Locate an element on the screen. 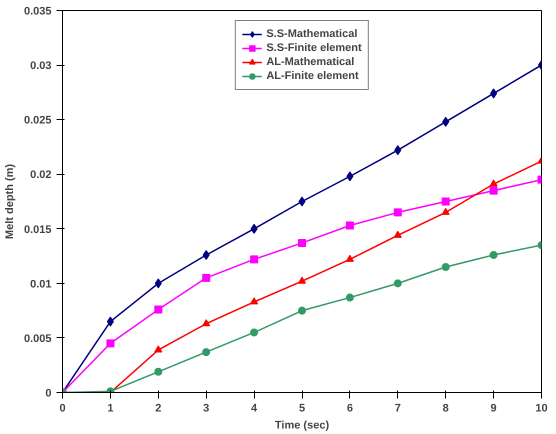  y-tick-label: 0.035 is located at coordinates (38, 12).